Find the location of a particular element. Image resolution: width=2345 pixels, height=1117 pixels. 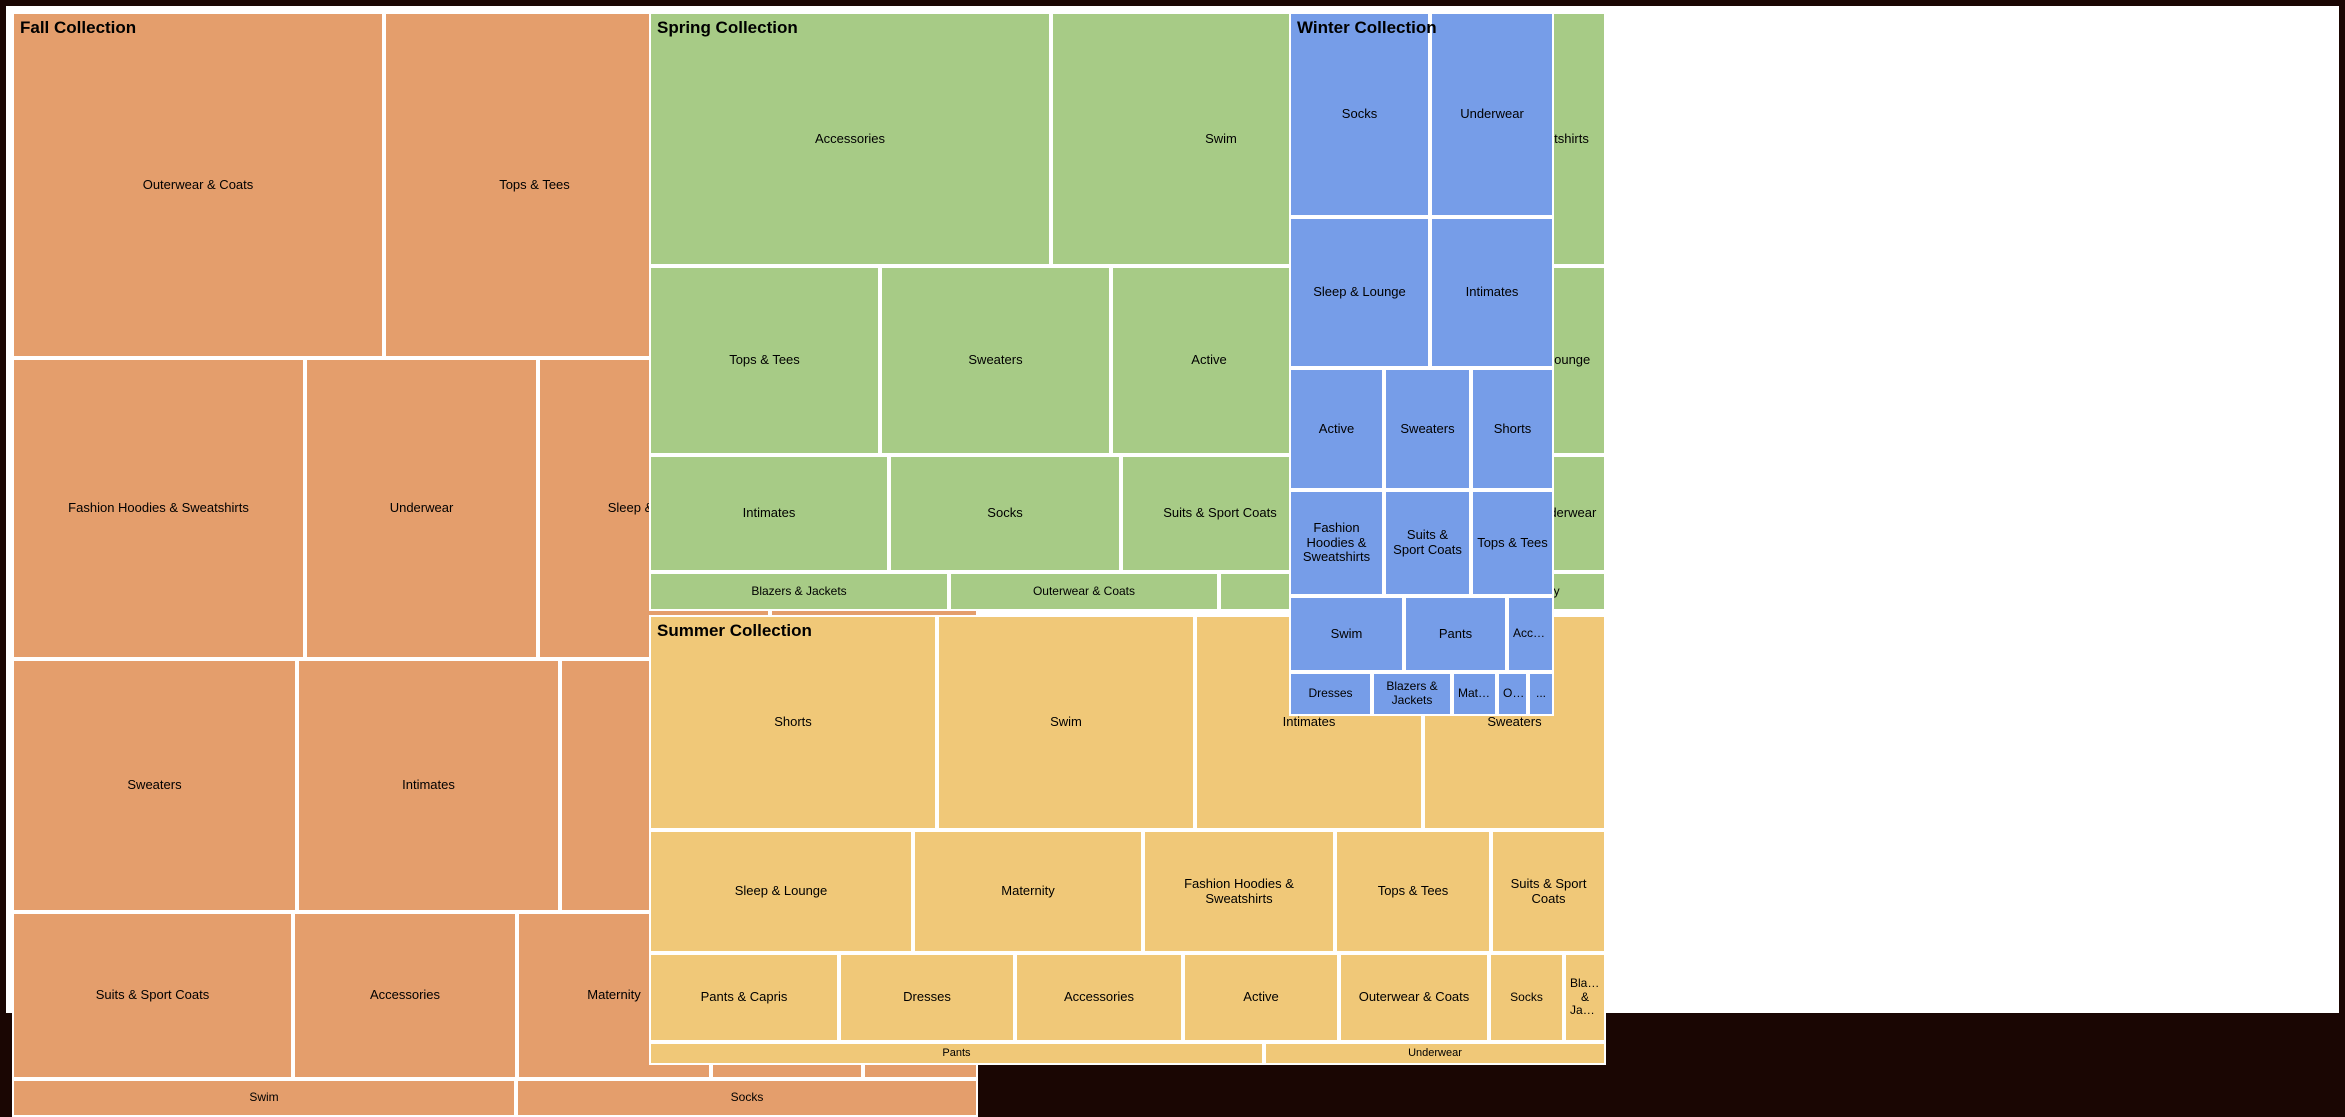

treemap-tile-label: Sleep & Lounge is located at coordinates (781, 891).